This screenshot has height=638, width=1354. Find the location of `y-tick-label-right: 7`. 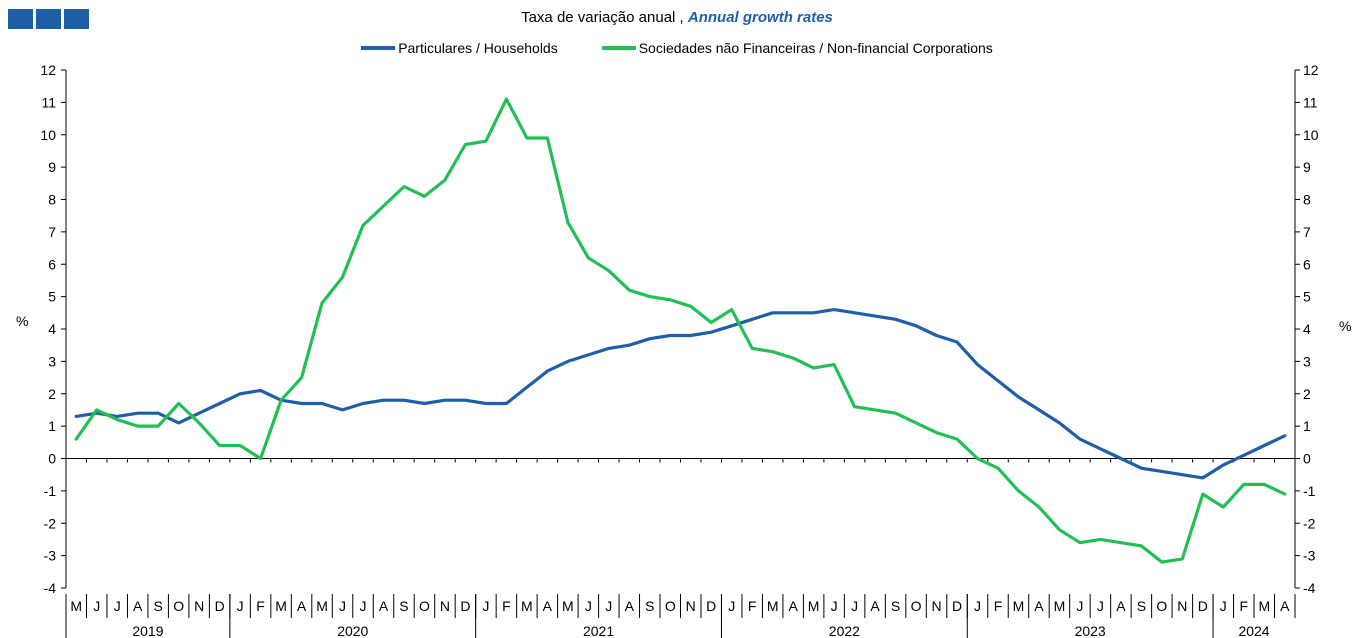

y-tick-label-right: 7 is located at coordinates (1307, 232).